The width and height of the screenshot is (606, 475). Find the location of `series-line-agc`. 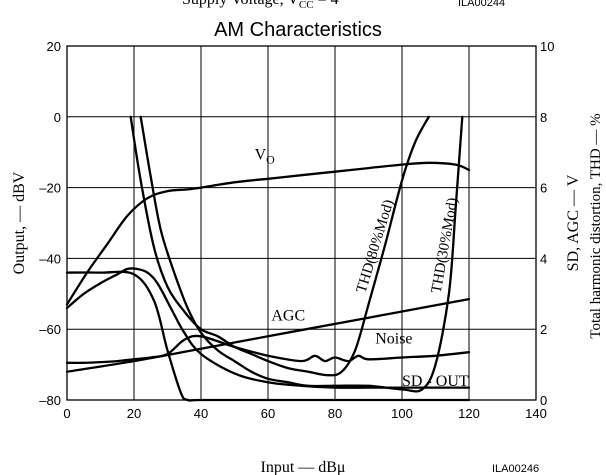

series-line-agc is located at coordinates (268, 335).